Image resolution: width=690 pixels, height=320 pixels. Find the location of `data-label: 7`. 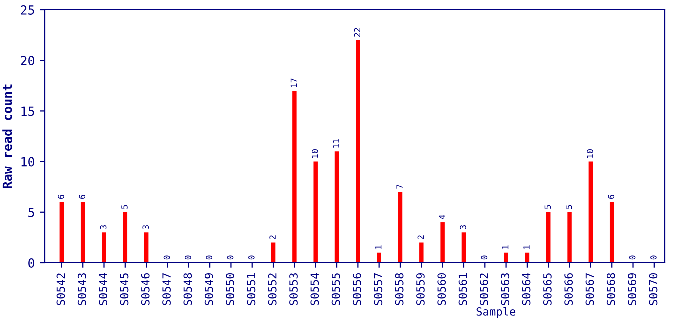

data-label: 7 is located at coordinates (399, 186).